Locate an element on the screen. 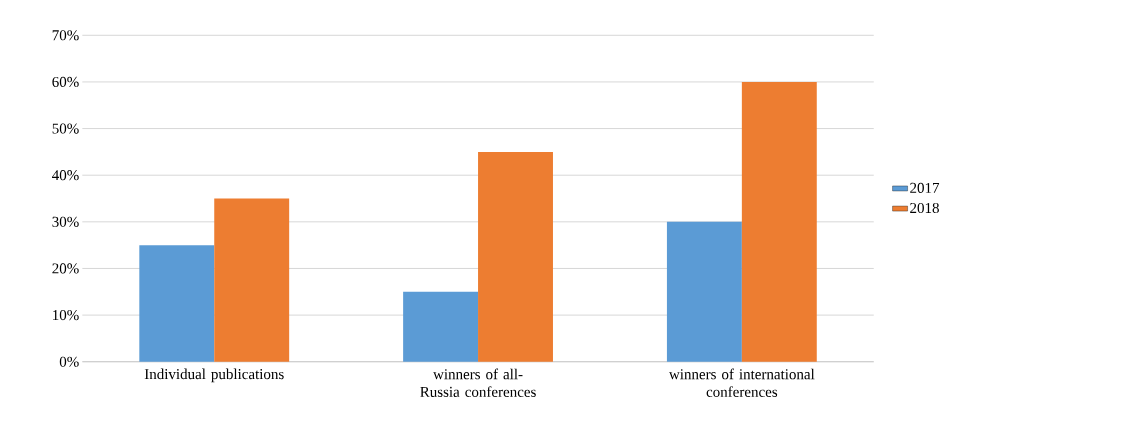  y-tick-label: 0% is located at coordinates (69, 361).